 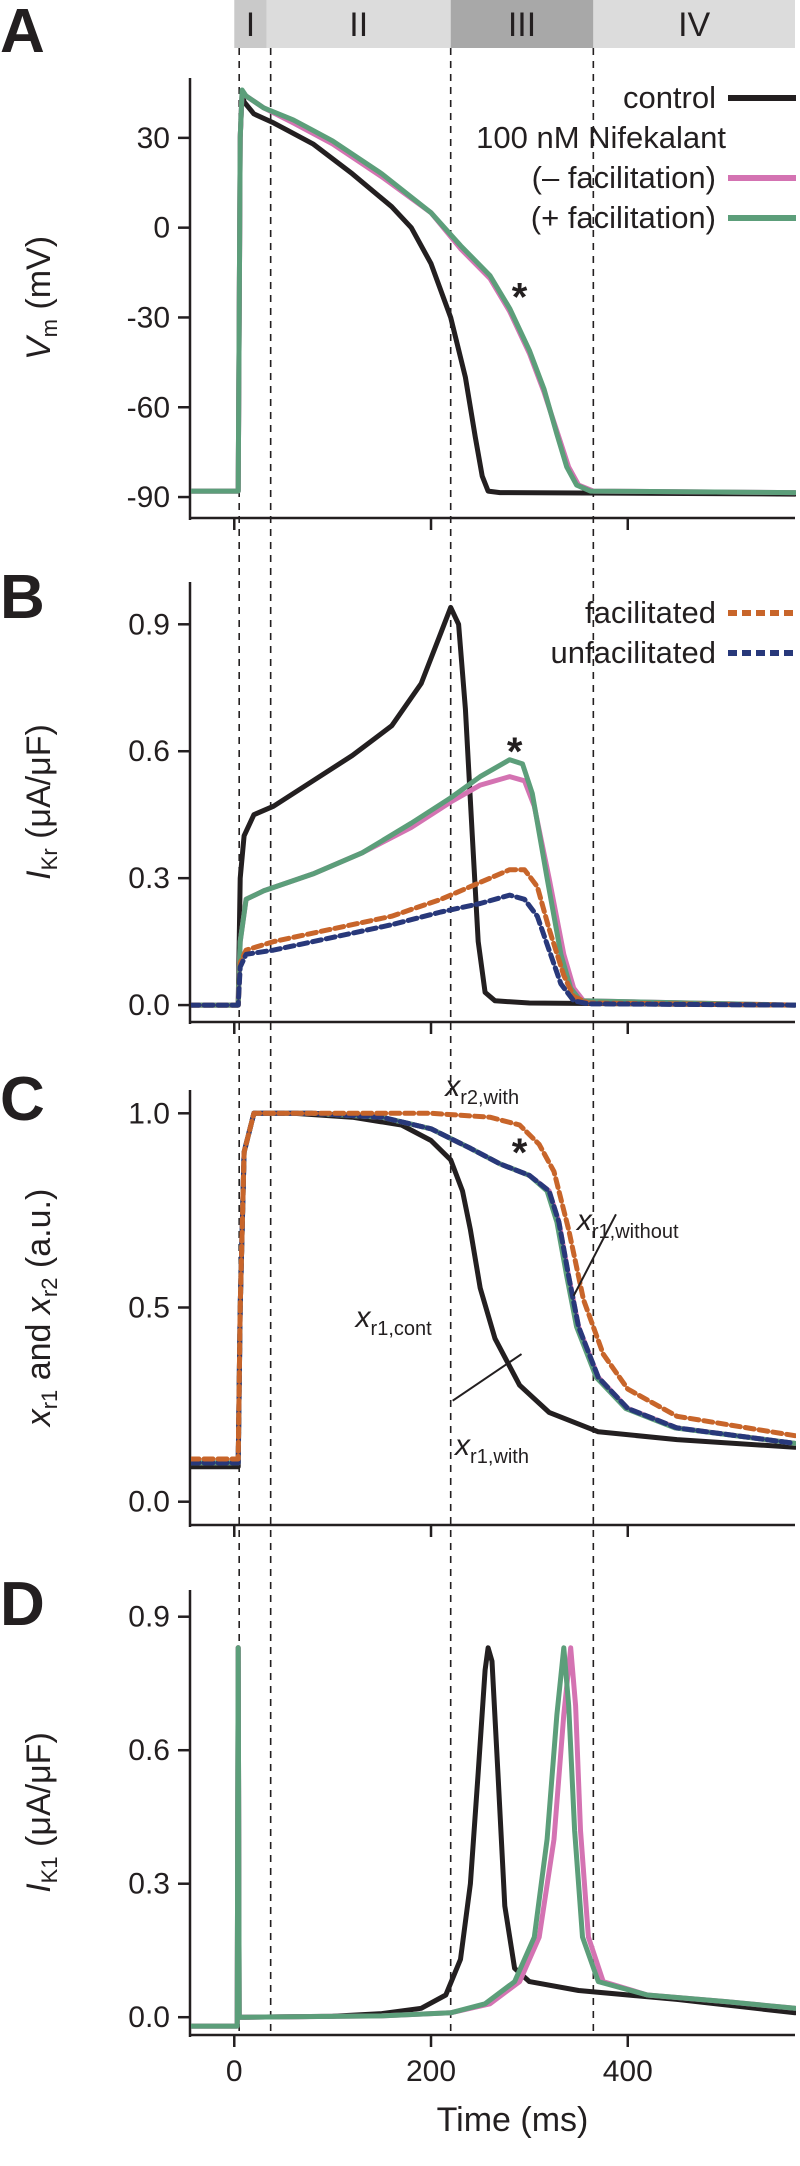 What do you see at coordinates (153, 138) in the screenshot?
I see `y-tick-label-A-0: 30` at bounding box center [153, 138].